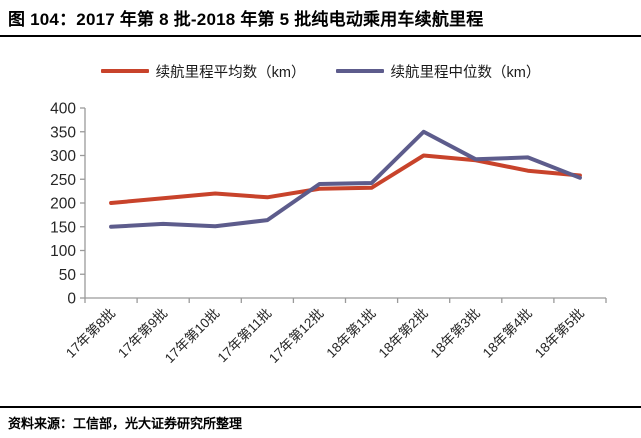 The width and height of the screenshot is (641, 438). Describe the element at coordinates (295, 335) in the screenshot. I see `x-tick-label: 17年第12批` at that location.